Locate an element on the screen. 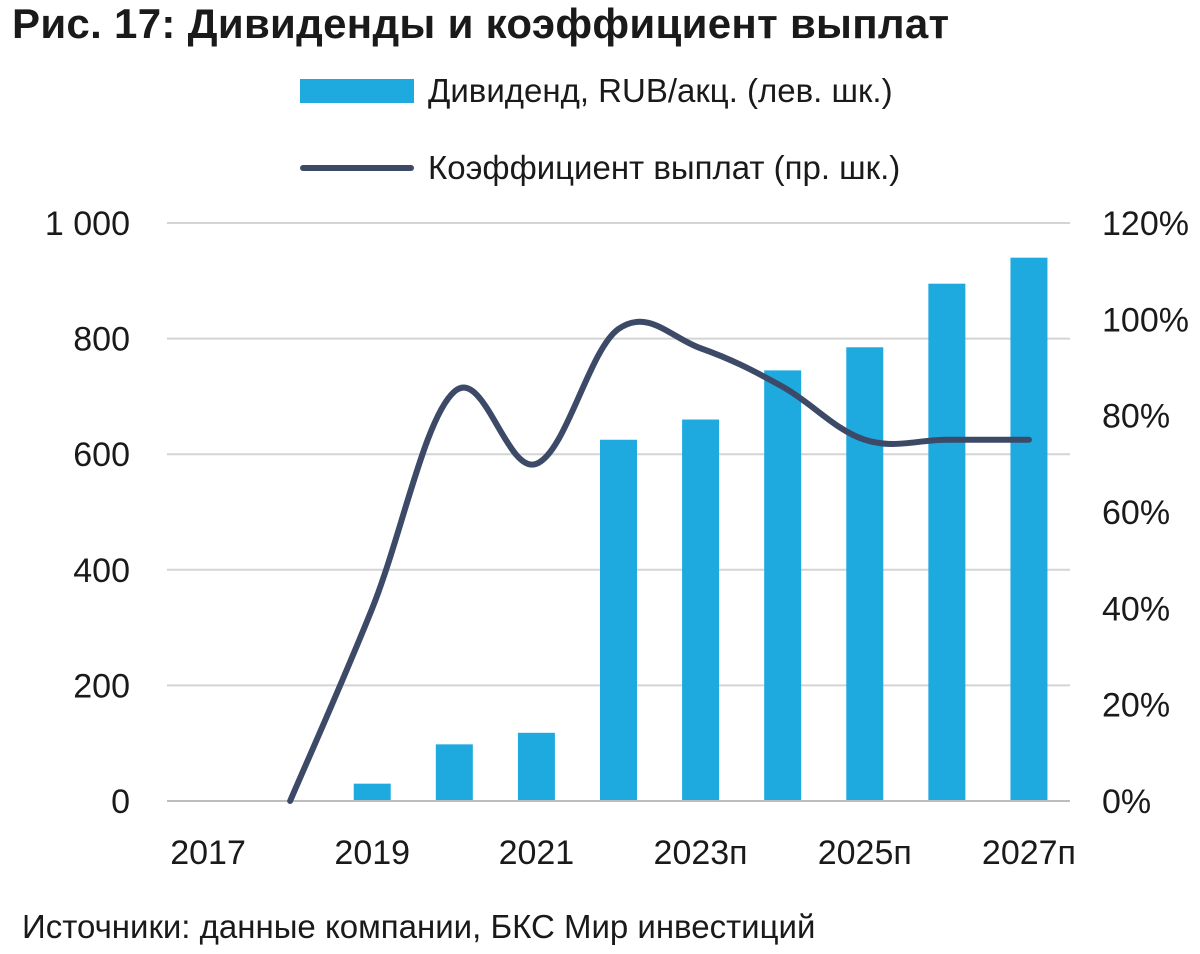  y-right-tick-label: 40% is located at coordinates (1136, 609).